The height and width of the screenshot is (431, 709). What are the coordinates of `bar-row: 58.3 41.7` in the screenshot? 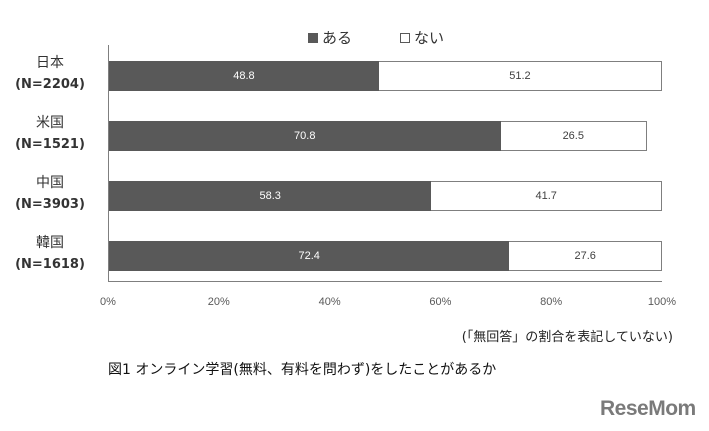 It's located at (385, 196).